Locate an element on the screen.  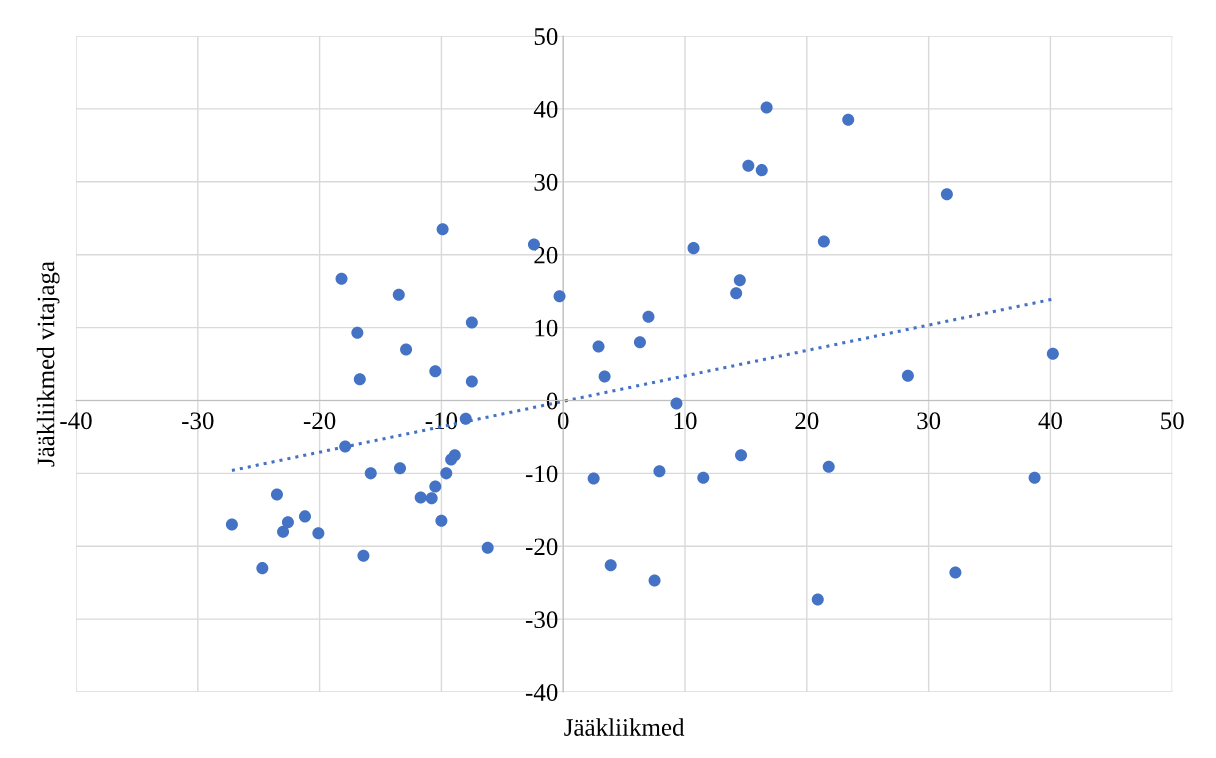
x-tick-label: 40 is located at coordinates (1050, 421).